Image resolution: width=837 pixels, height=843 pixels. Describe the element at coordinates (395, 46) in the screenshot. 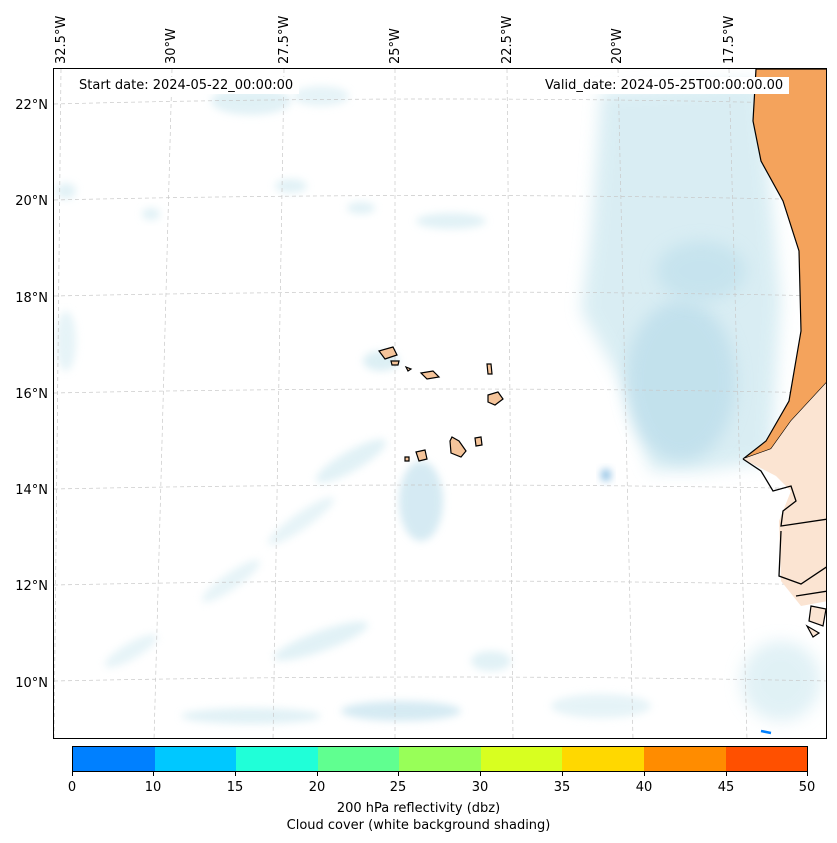

I see `lon-label-25w: 25°W` at that location.